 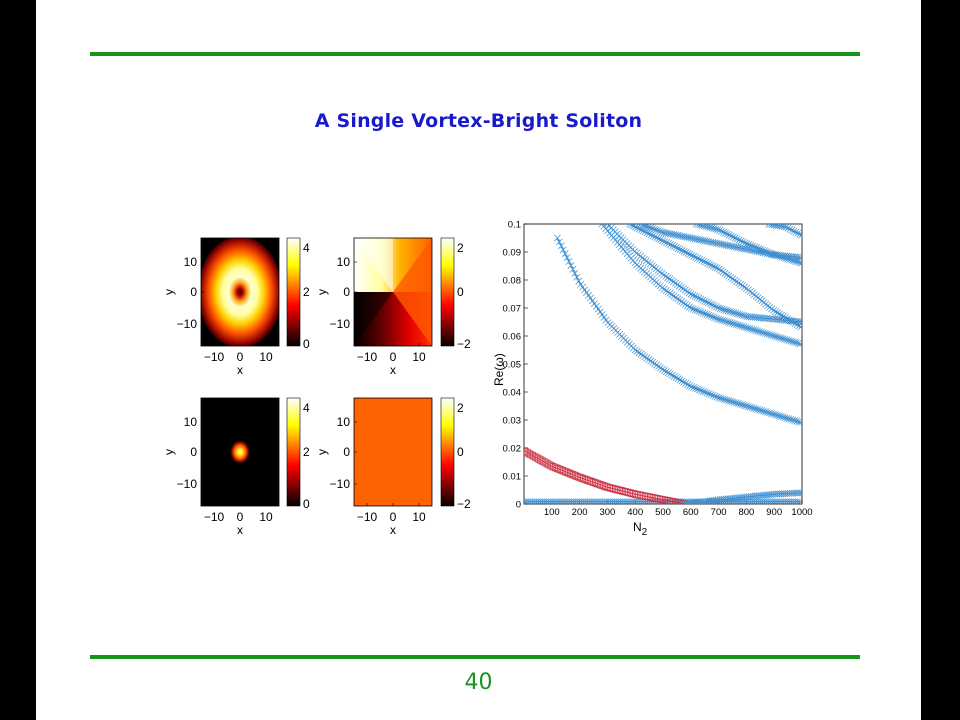 I want to click on x-axis-label: x, so click(x=393, y=530).